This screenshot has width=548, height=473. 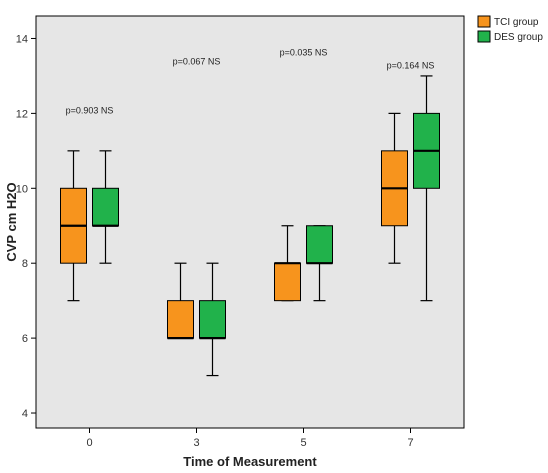 I want to click on y-tick-label: 14, so click(x=22, y=39).